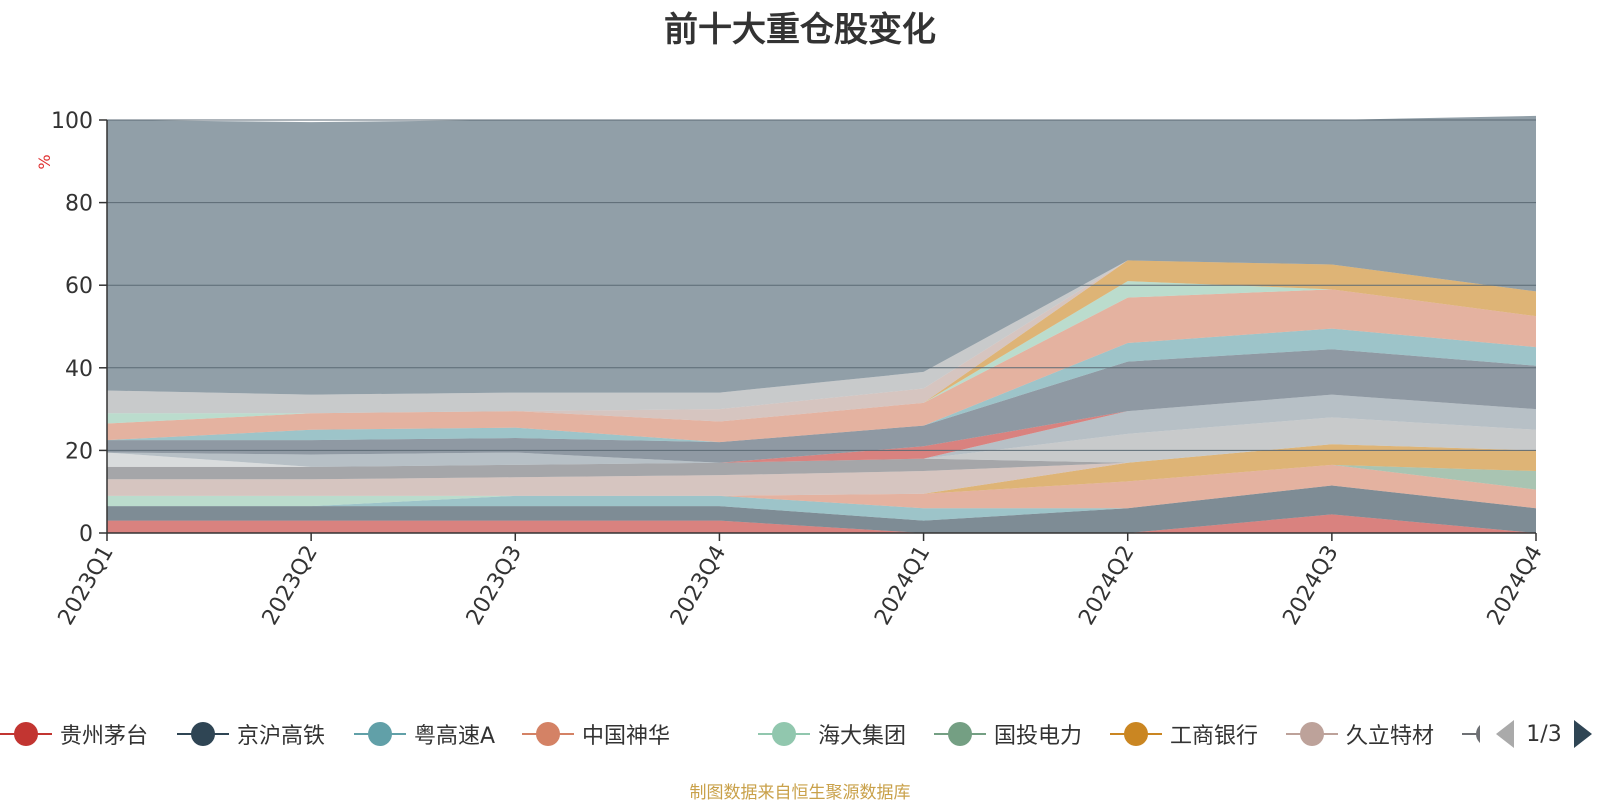  I want to click on legend-item-3: 中国神华, so click(596, 734).